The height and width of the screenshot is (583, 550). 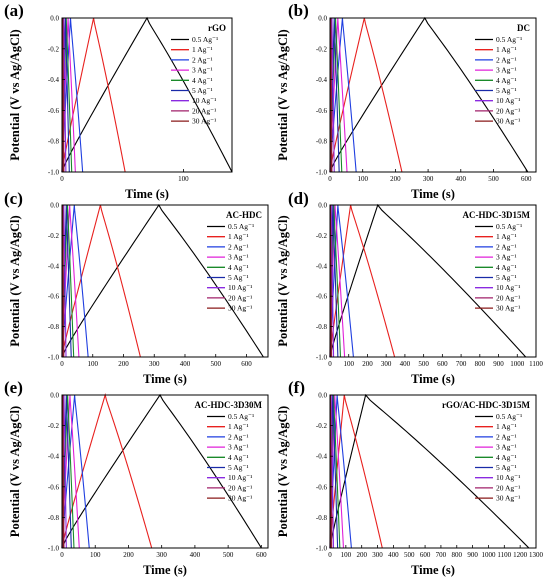 I want to click on panel-letter: (d), so click(x=298, y=198).